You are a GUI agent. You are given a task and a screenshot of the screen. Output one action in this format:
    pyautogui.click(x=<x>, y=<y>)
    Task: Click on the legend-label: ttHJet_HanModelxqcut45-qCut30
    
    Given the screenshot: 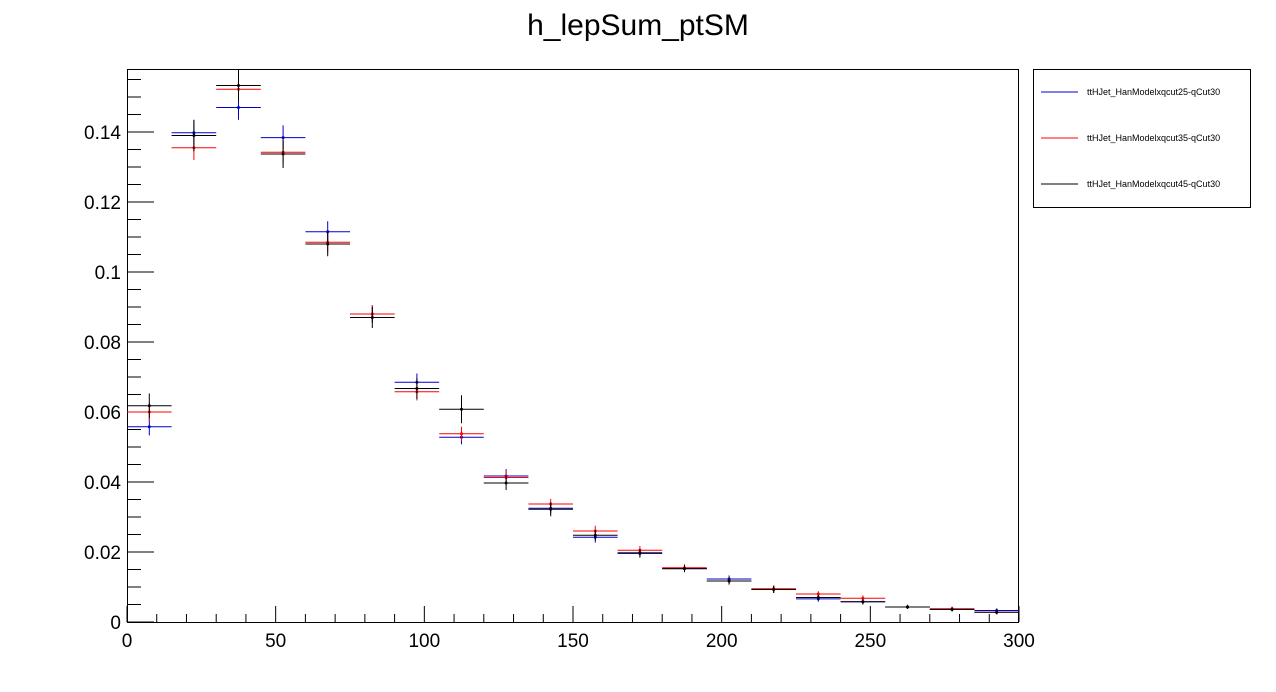 What is the action you would take?
    pyautogui.click(x=1153, y=184)
    